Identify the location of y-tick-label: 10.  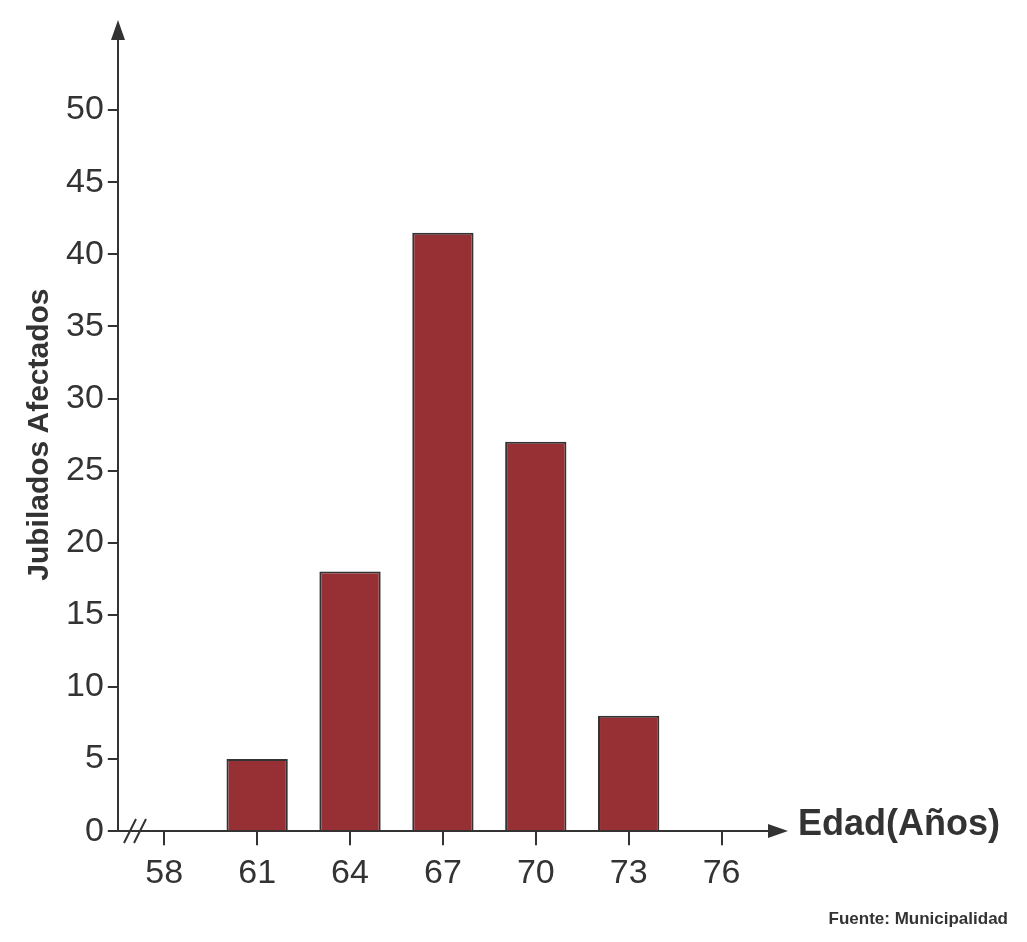
(84, 684).